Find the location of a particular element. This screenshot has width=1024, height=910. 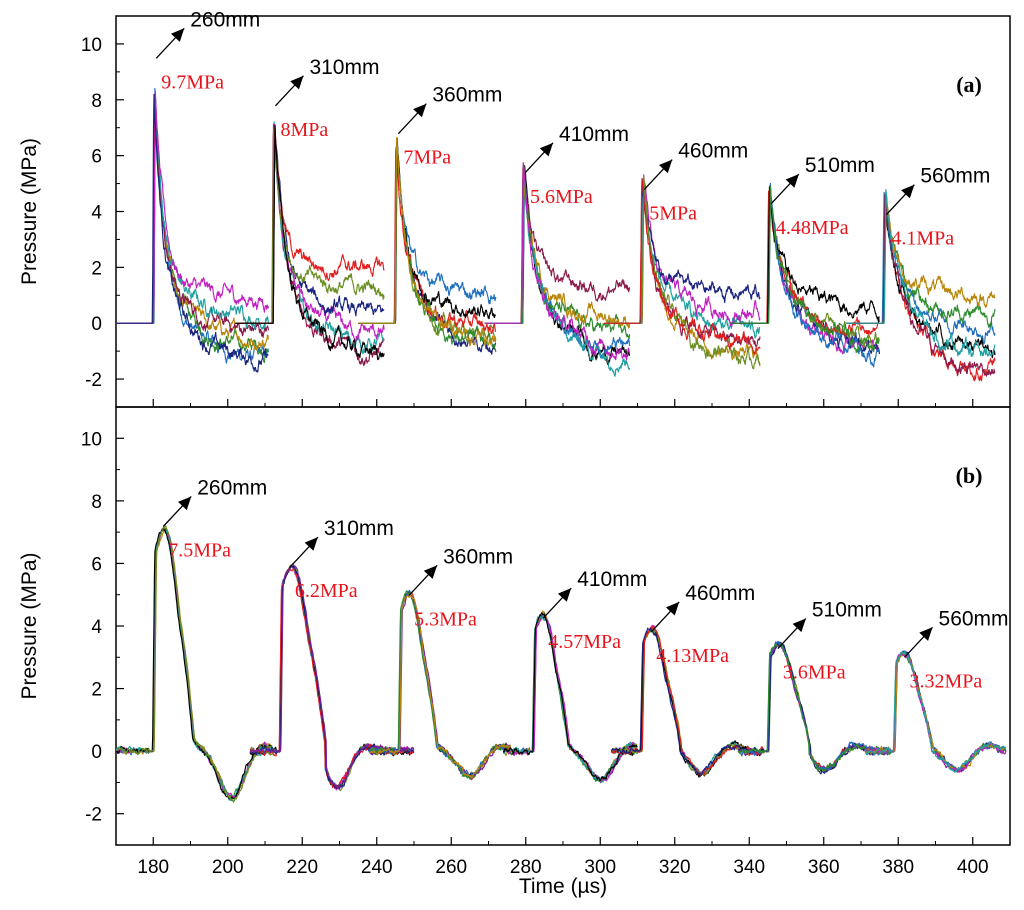

peak-label: 3.32MPa is located at coordinates (946, 681).